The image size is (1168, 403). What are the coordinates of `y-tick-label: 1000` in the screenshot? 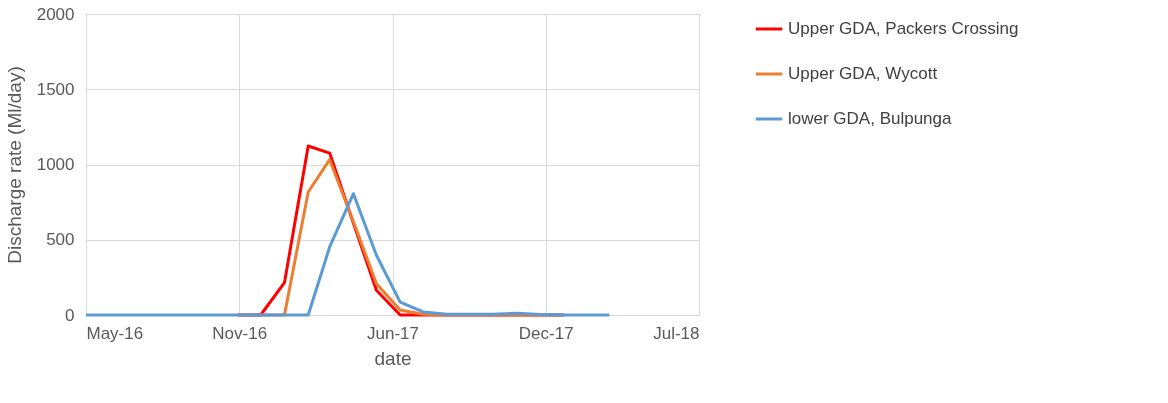 It's located at (55, 164).